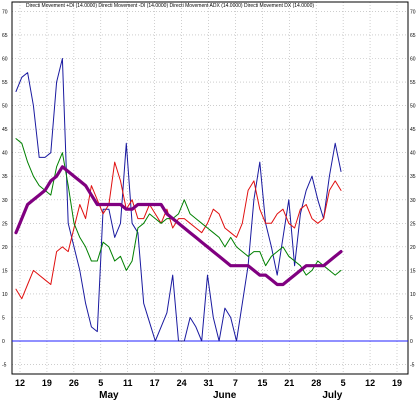  What do you see at coordinates (289, 383) in the screenshot?
I see `x-tick-label: 21` at bounding box center [289, 383].